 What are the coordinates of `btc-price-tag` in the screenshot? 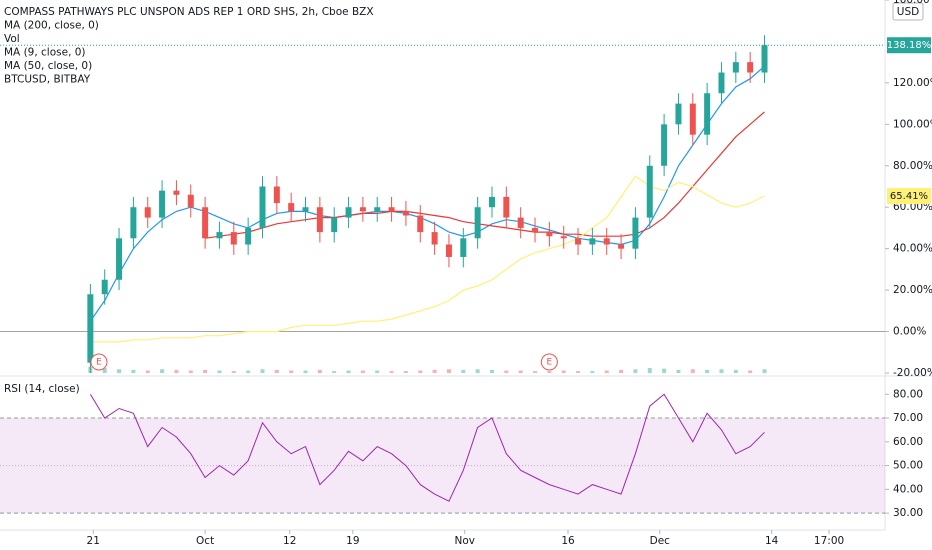 It's located at (909, 196).